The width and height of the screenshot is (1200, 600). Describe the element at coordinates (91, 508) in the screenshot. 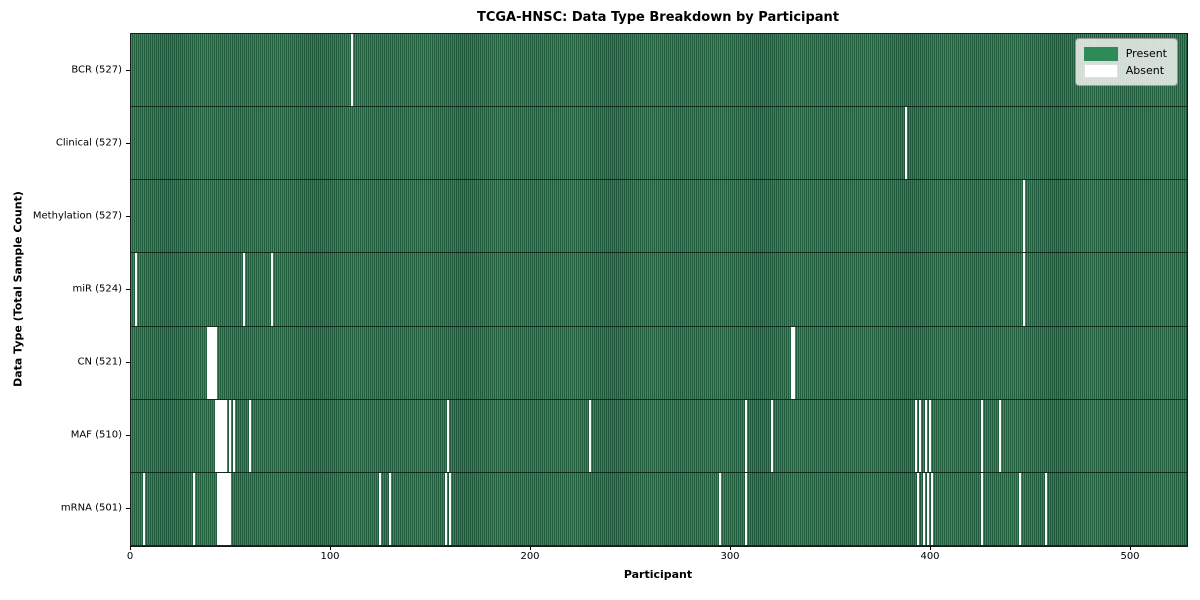

I see `y-tick-label-mRNA: mRNA (501)` at that location.